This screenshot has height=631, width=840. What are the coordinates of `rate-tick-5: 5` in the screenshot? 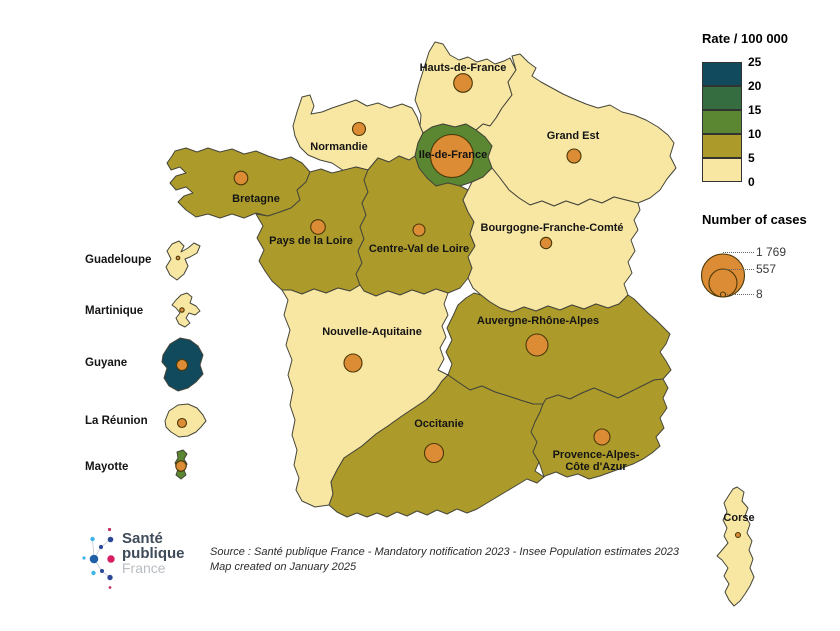 It's located at (751, 158).